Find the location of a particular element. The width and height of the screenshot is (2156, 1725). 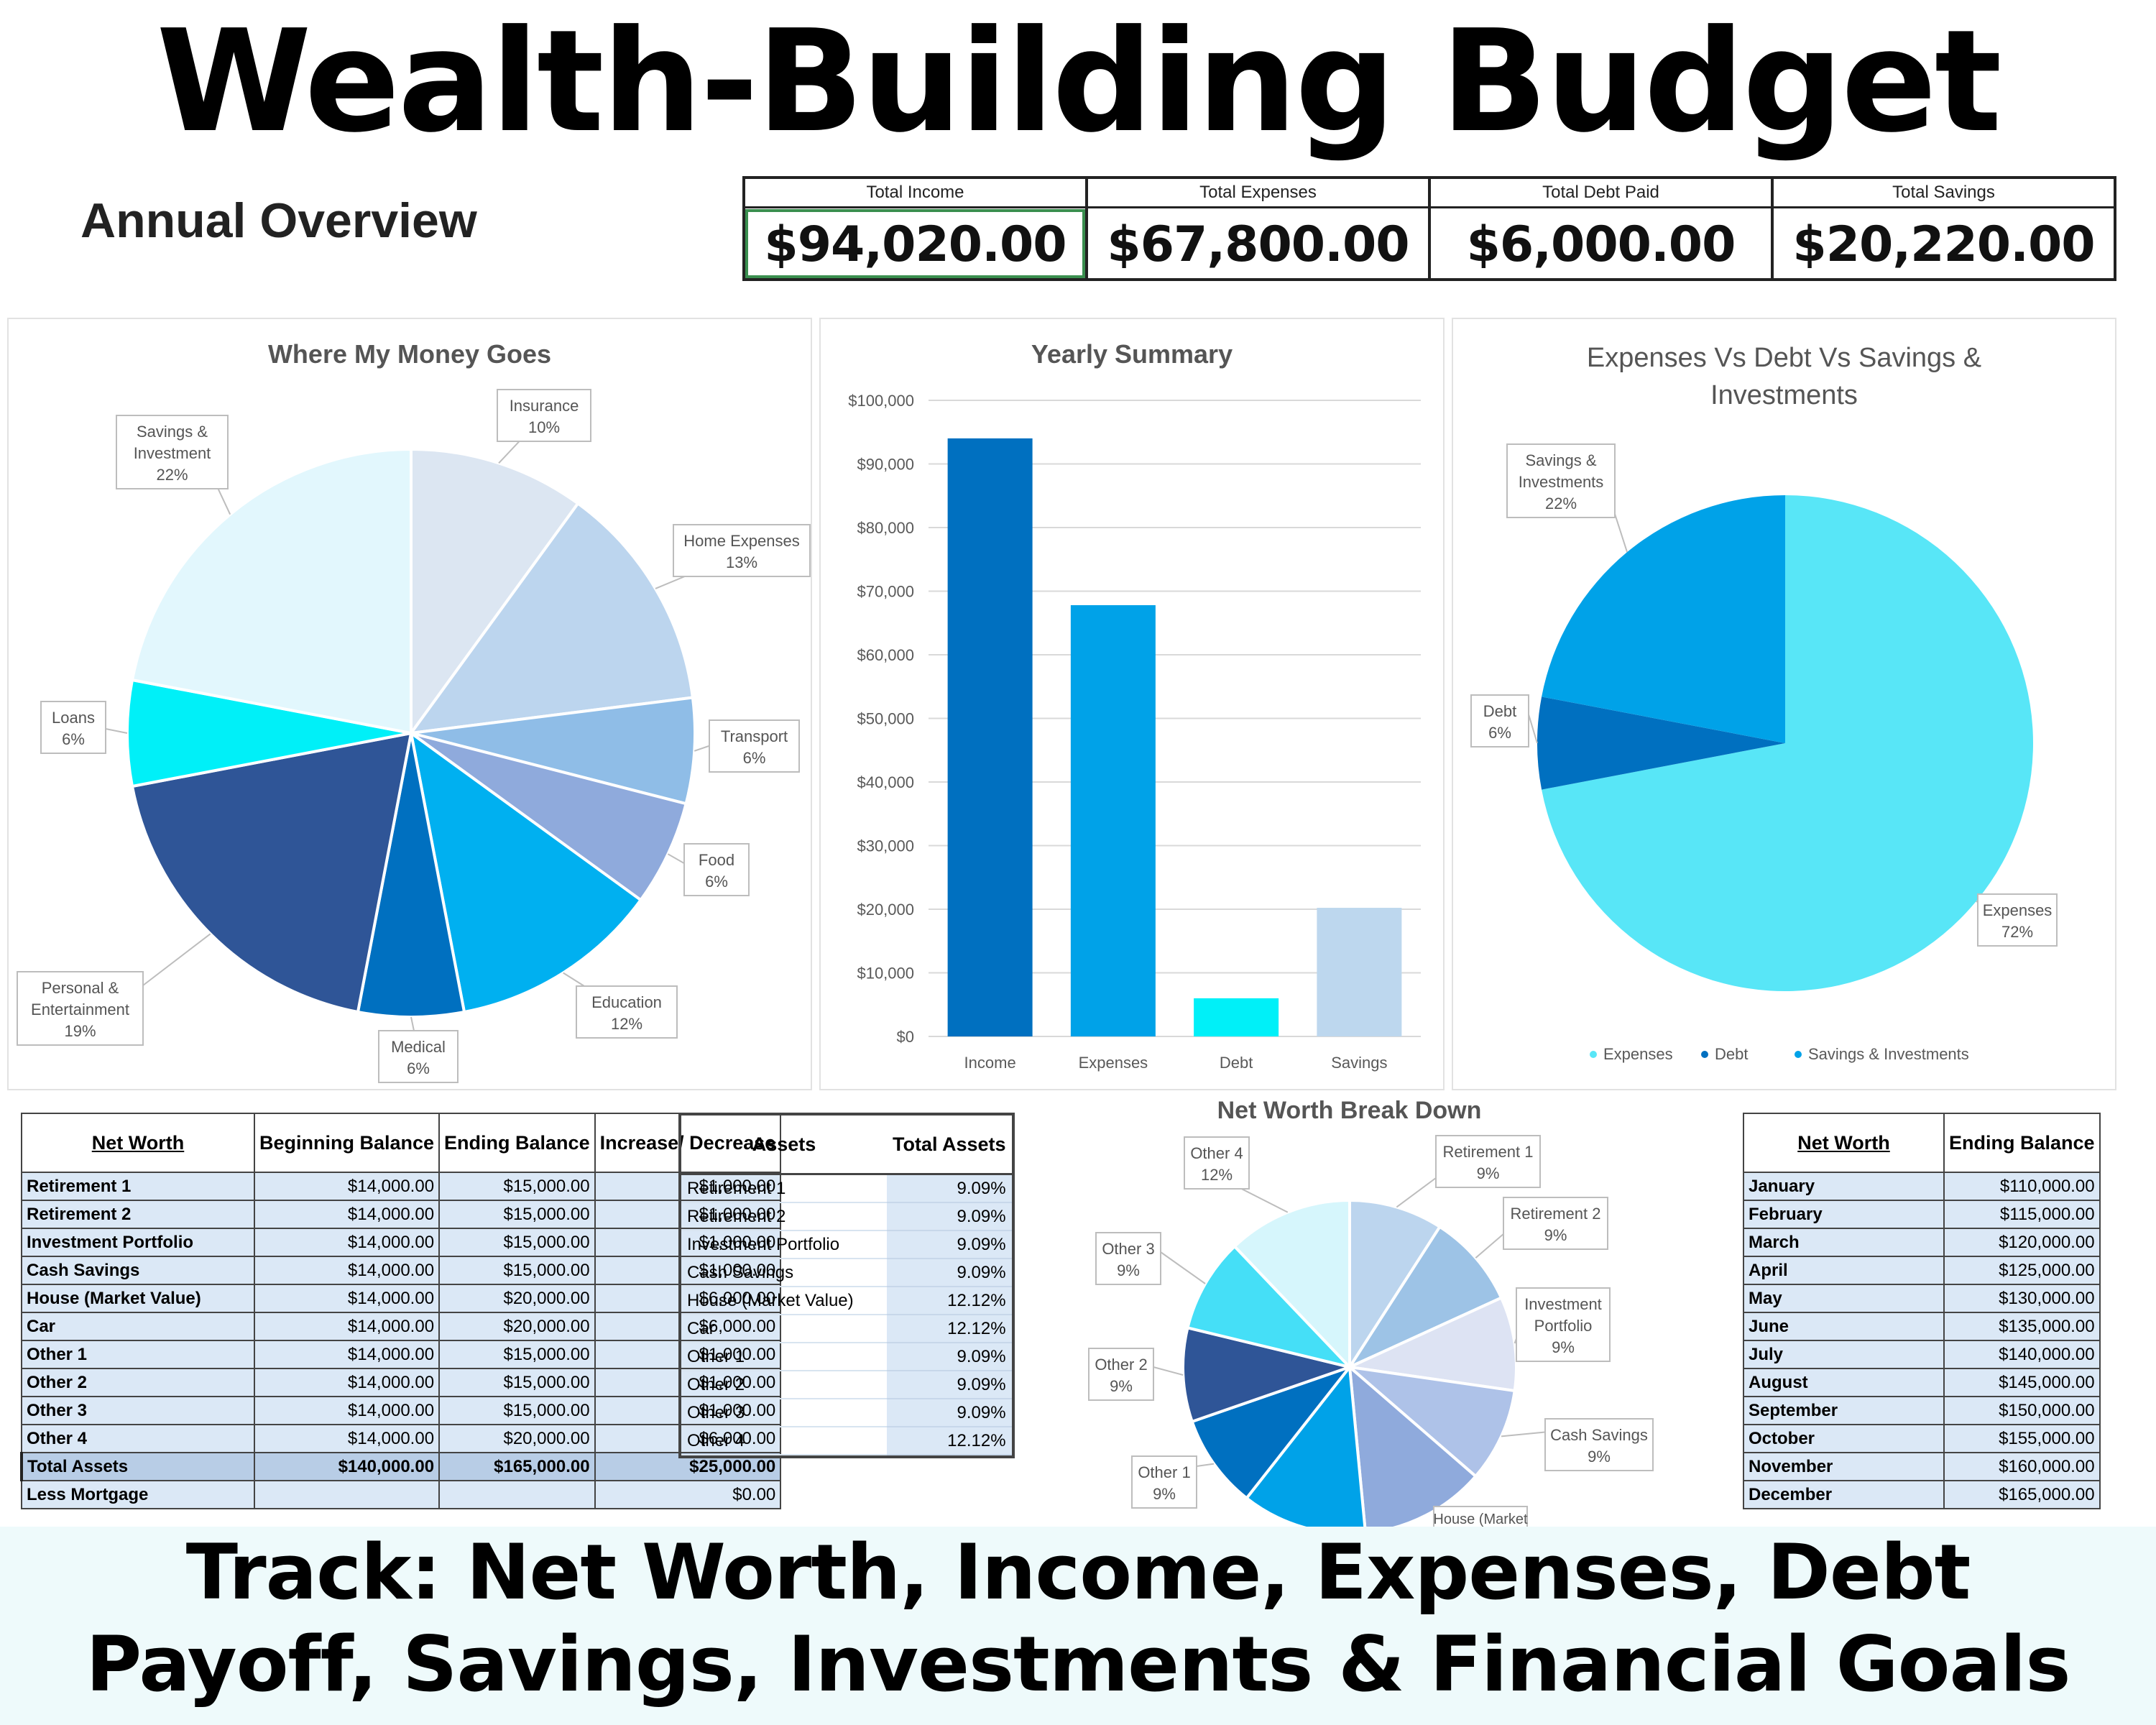

yearly-bar-debt is located at coordinates (1236, 1017).